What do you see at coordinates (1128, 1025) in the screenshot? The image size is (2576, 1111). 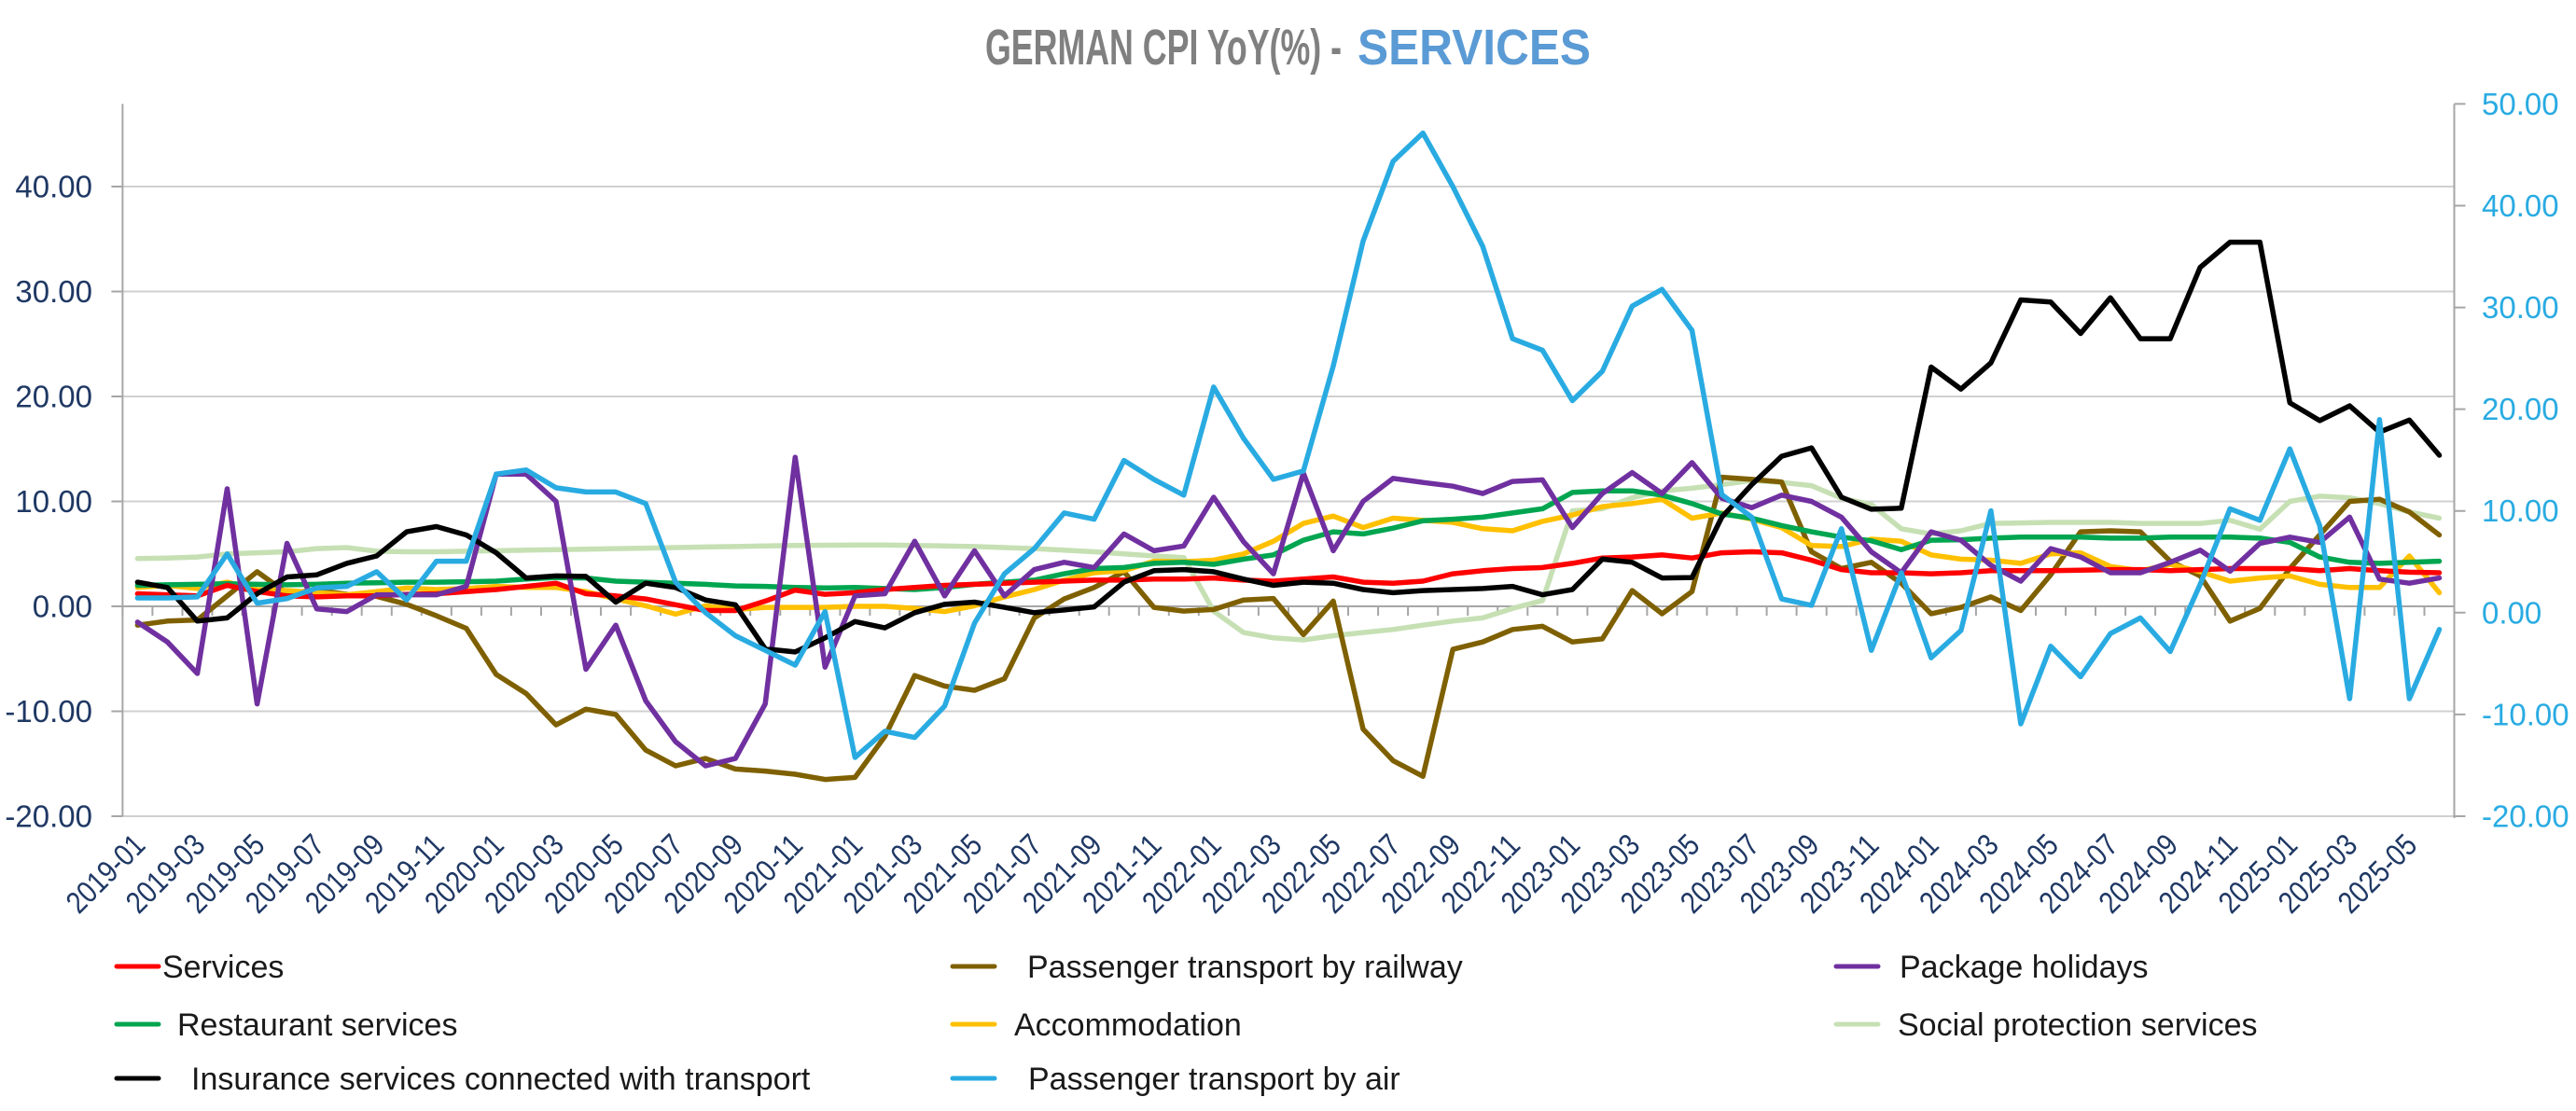 I see `svg-text: Accommodation` at bounding box center [1128, 1025].